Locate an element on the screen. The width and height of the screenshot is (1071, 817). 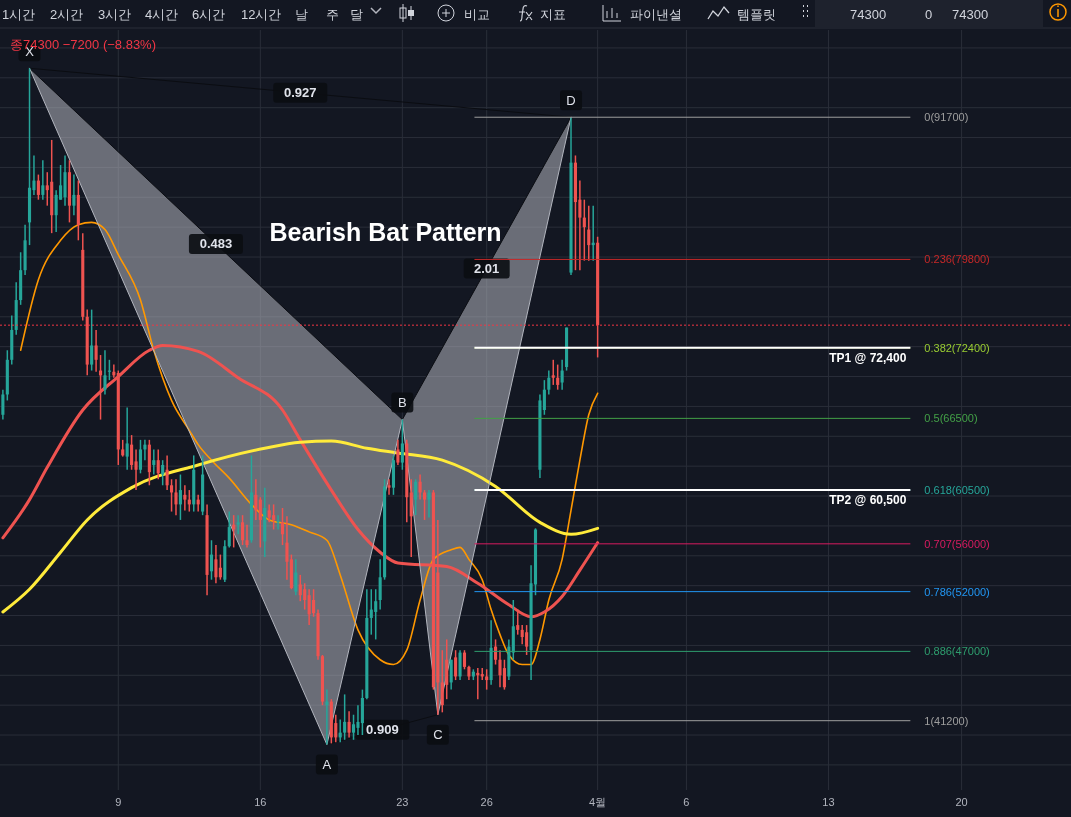
ref-line-label: 0.236(79800) is located at coordinates (957, 259).